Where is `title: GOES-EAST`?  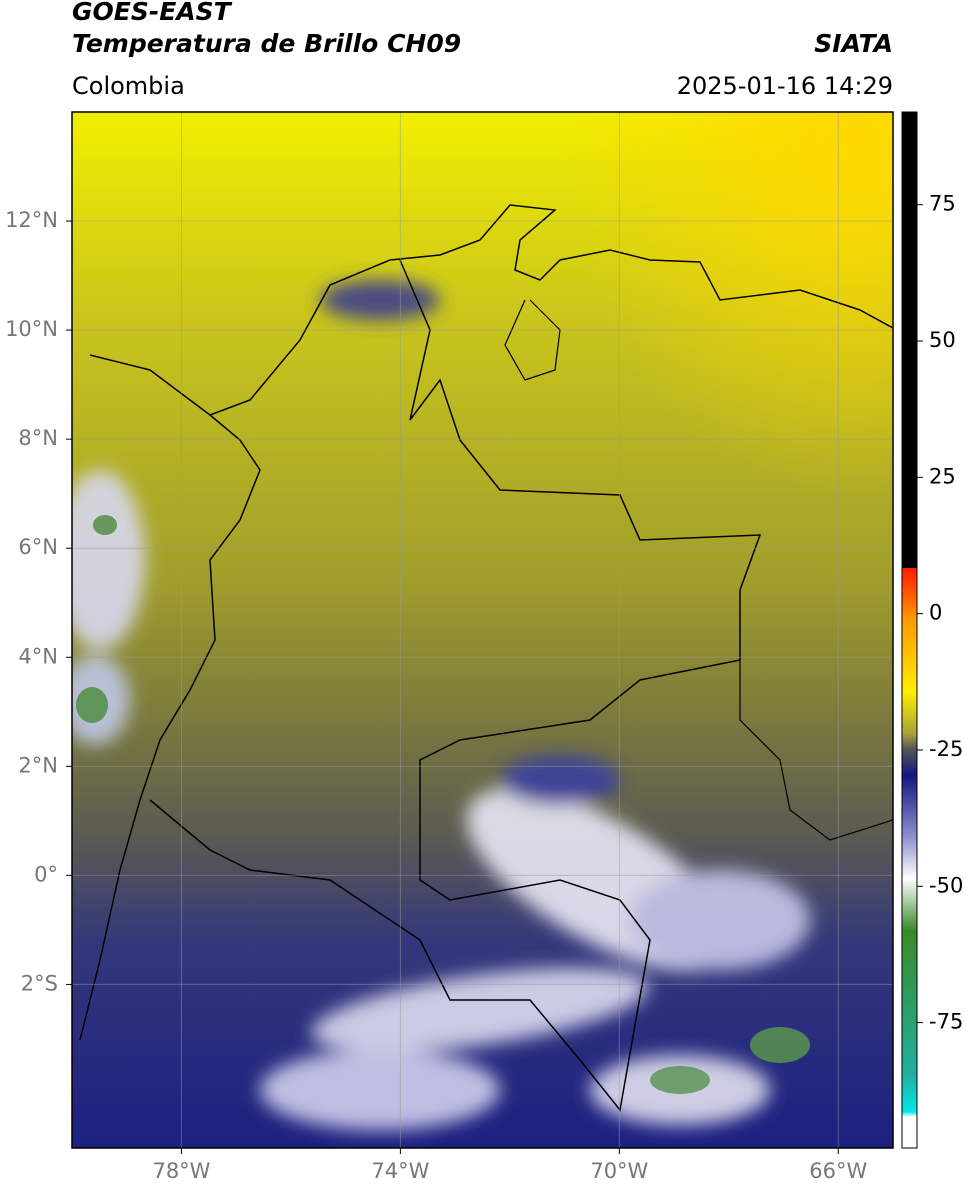
title: GOES-EAST is located at coordinates (152, 13).